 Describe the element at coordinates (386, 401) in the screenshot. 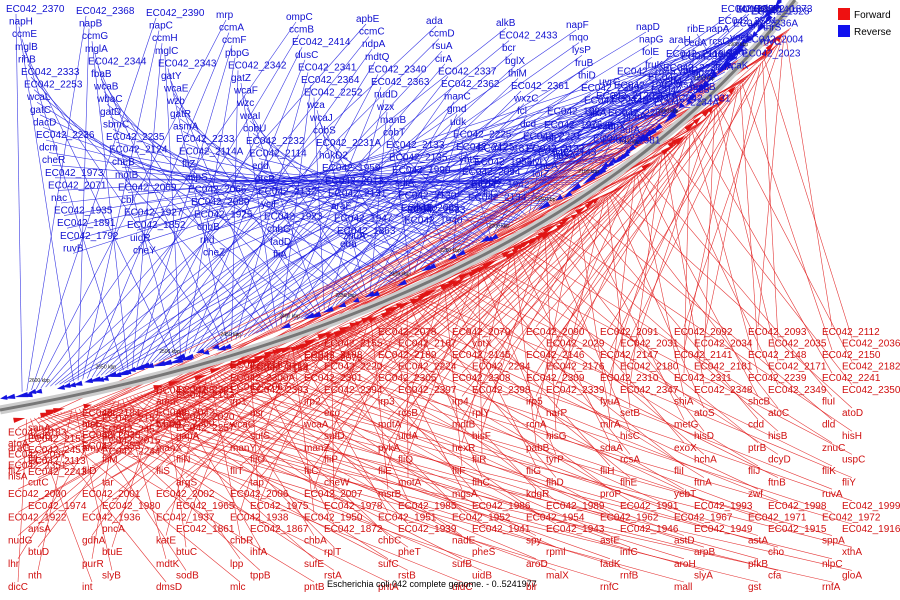

I see `gene-label: irp3` at that location.